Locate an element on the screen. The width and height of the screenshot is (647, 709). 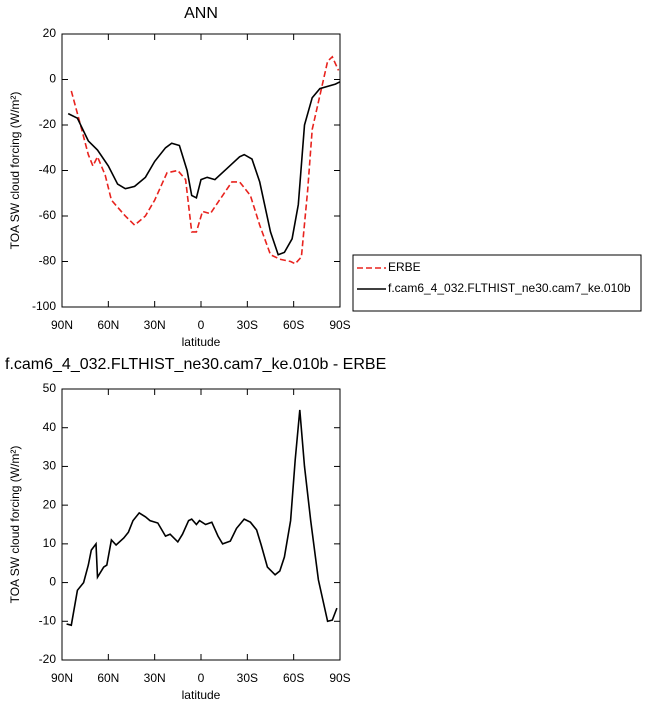
legend-box is located at coordinates (497, 283).